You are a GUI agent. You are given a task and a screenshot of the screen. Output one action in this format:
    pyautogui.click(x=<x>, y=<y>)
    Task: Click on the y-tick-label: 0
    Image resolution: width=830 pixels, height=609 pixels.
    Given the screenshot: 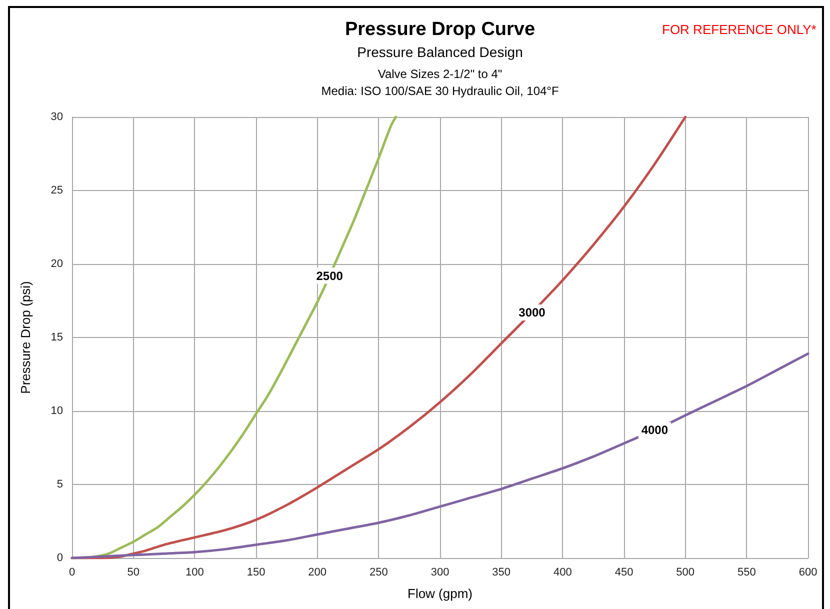 What is the action you would take?
    pyautogui.click(x=59, y=558)
    